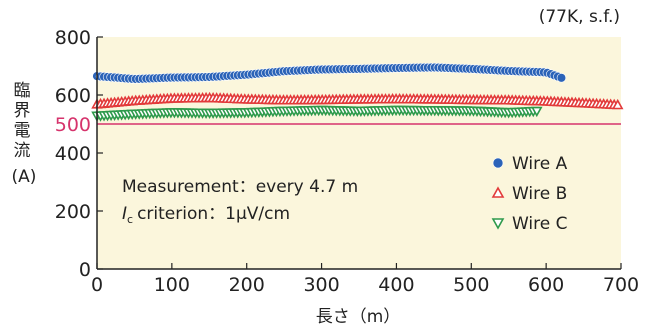  Describe the element at coordinates (247, 285) in the screenshot. I see `x-tick-label: 200` at that location.